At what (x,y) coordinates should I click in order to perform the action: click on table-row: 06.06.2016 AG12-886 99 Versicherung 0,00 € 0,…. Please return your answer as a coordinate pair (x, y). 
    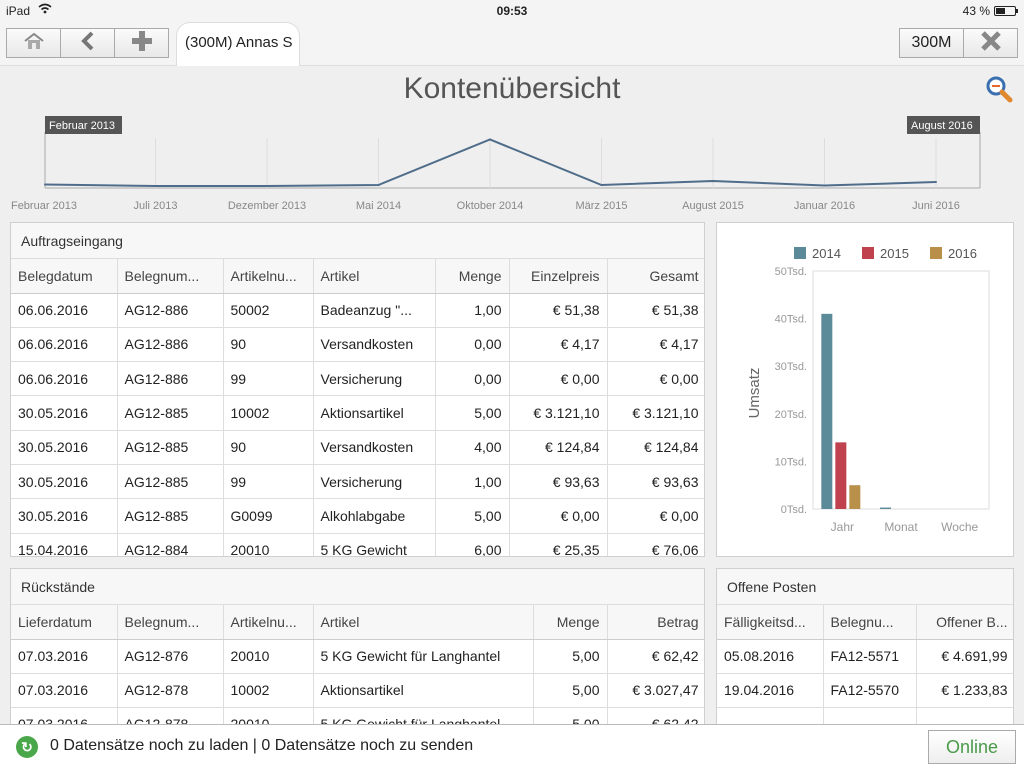
    Looking at the image, I should click on (357, 379).